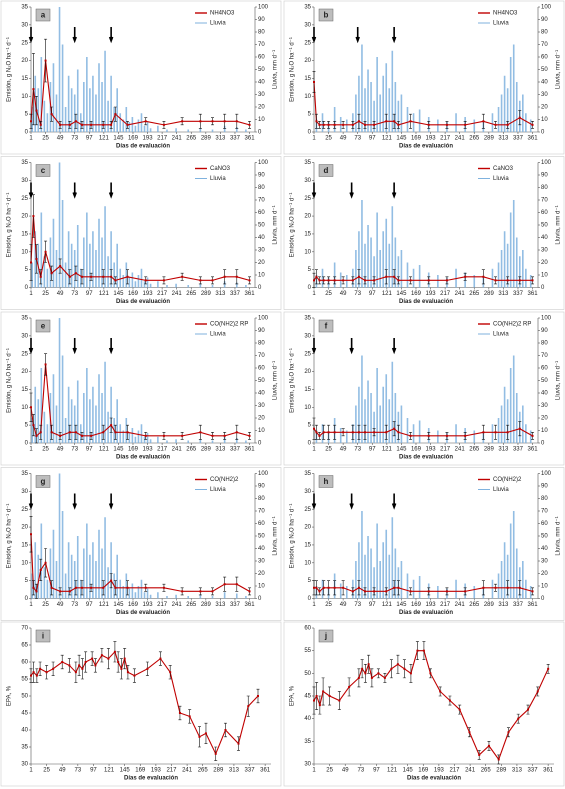  I want to click on y-axis-label: Emisión, g N₂O ha⁻¹ d⁻¹, so click(10, 380).